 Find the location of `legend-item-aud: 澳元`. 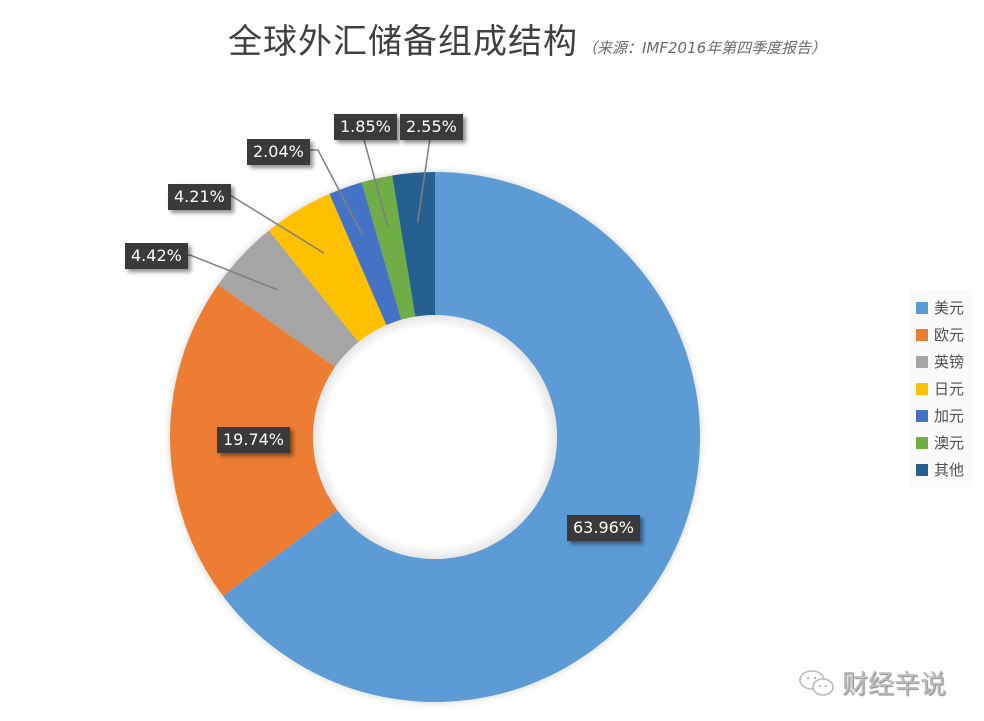

legend-item-aud: 澳元 is located at coordinates (940, 442).